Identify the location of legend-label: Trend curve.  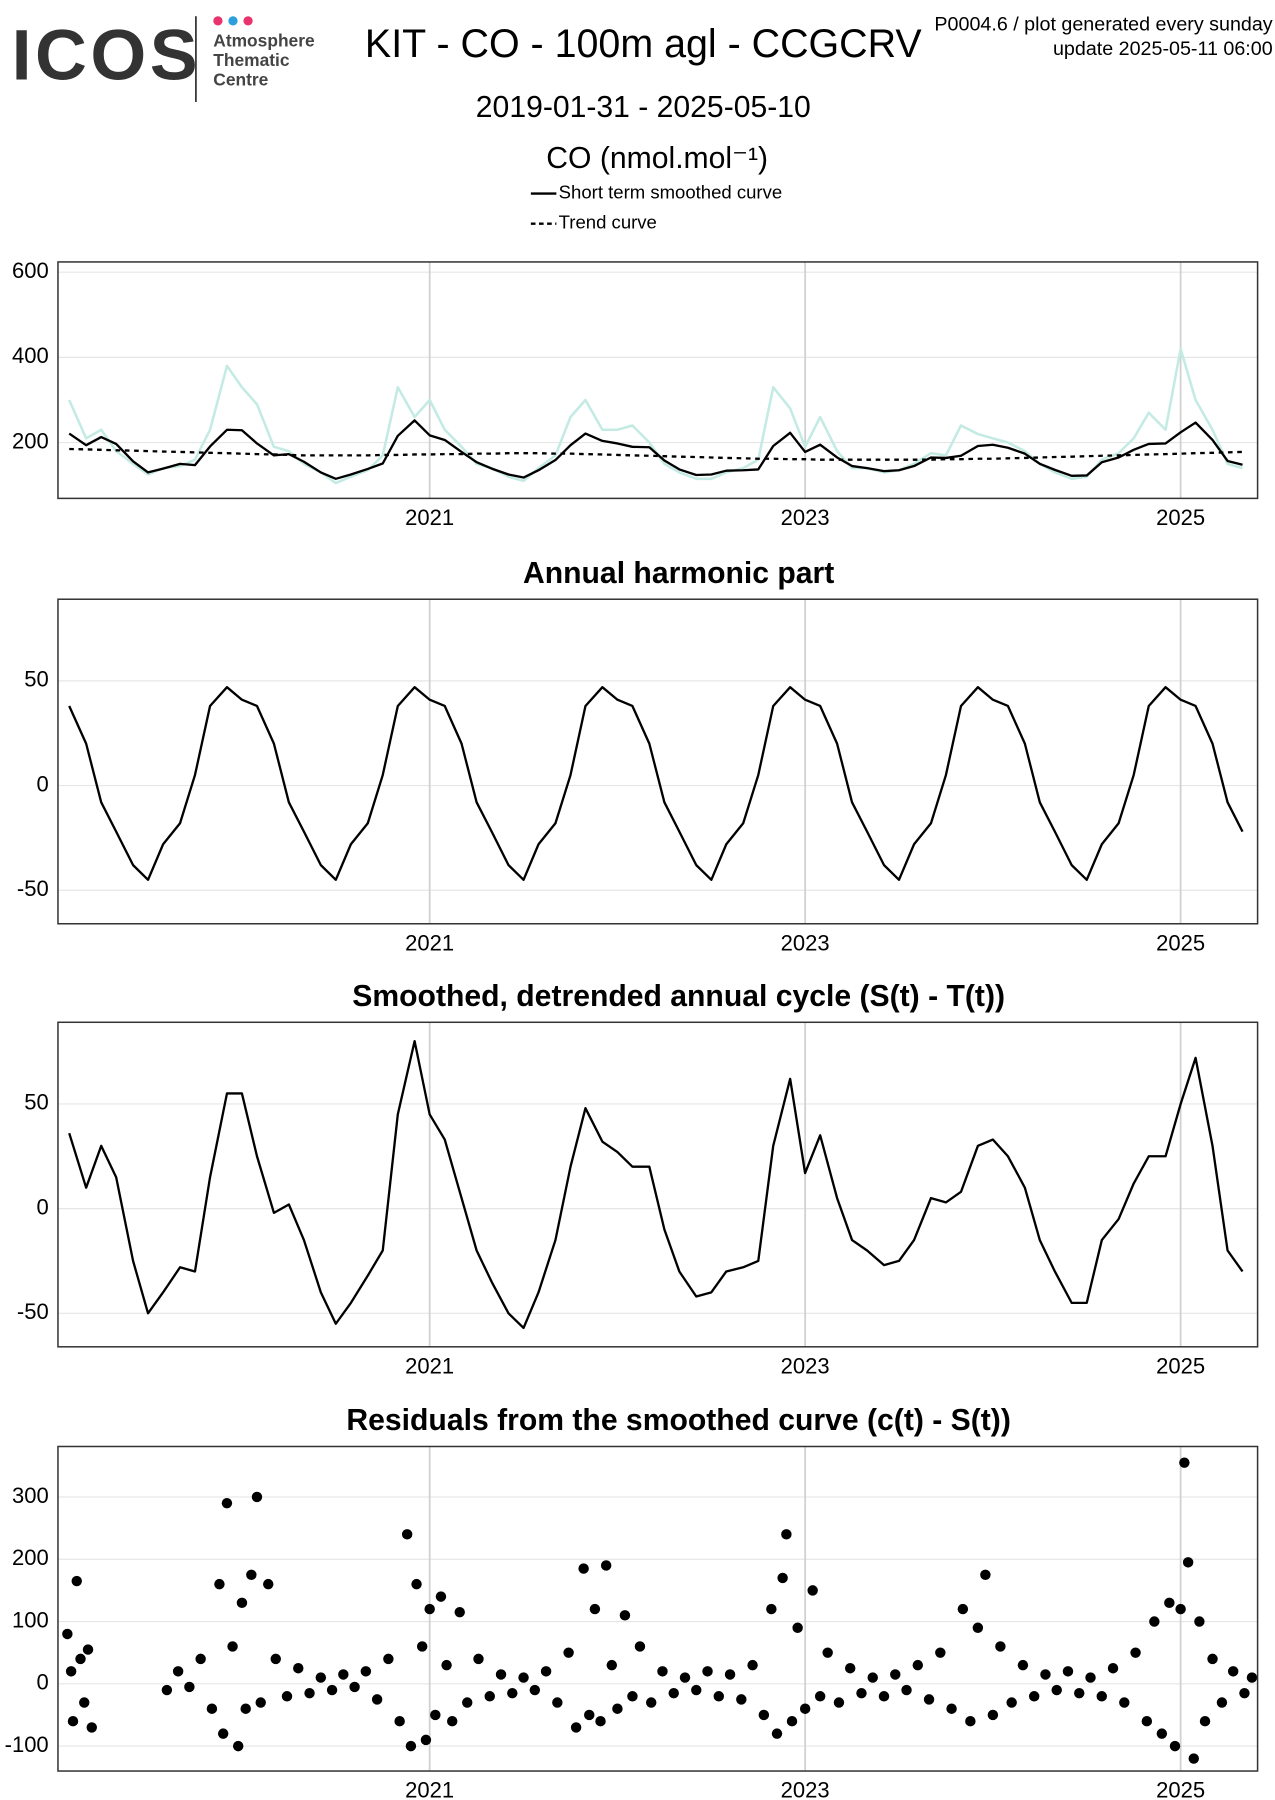
(608, 222).